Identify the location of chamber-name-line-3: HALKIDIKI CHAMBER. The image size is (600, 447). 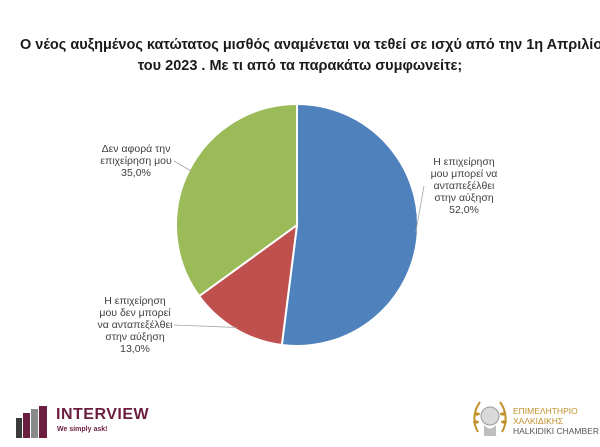
(556, 431).